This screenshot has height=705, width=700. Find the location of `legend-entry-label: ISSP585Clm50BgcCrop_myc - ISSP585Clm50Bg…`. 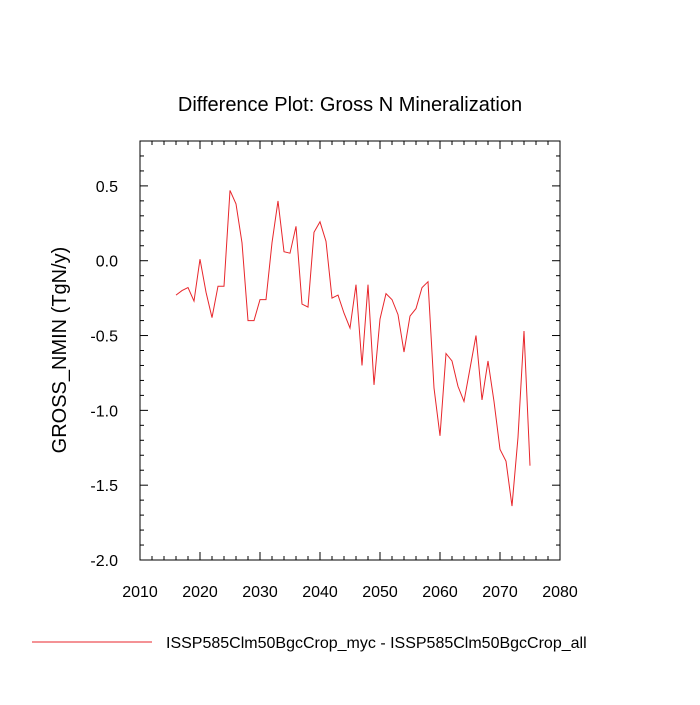

legend-entry-label: ISSP585Clm50BgcCrop_myc - ISSP585Clm50Bg… is located at coordinates (376, 643).